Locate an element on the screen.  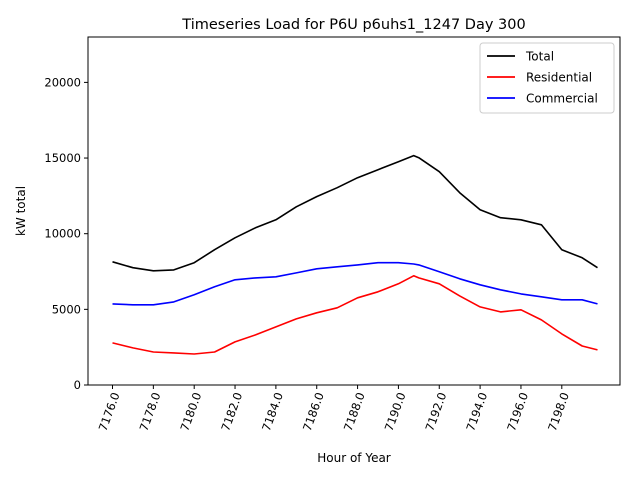
legend-box is located at coordinates (547, 78).